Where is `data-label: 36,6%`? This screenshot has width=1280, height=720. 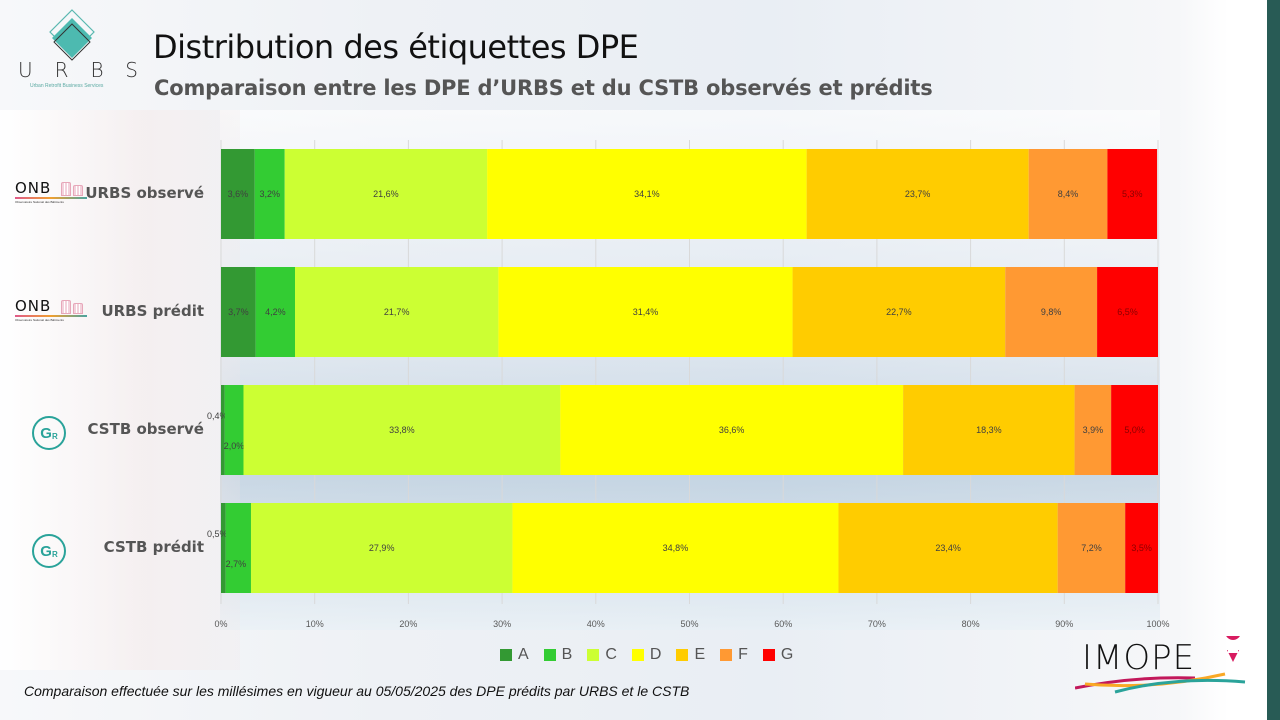
data-label: 36,6% is located at coordinates (732, 430).